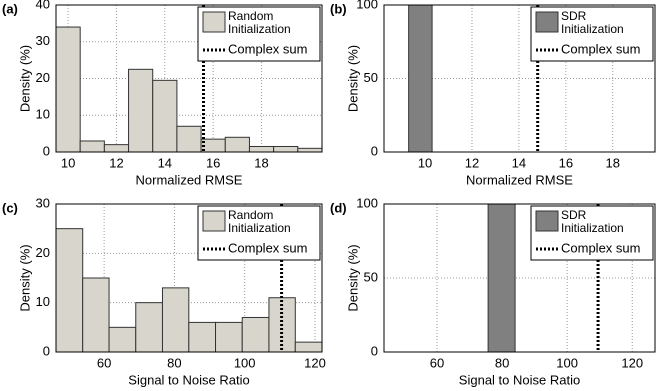 The height and width of the screenshot is (391, 657). Describe the element at coordinates (10, 8) in the screenshot. I see `panel-label: (a)` at that location.